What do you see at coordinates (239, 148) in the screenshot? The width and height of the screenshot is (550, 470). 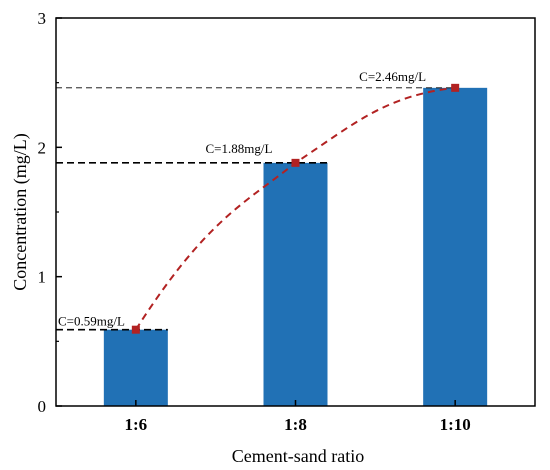 I see `annotation-2: C=1.88mg/L` at bounding box center [239, 148].